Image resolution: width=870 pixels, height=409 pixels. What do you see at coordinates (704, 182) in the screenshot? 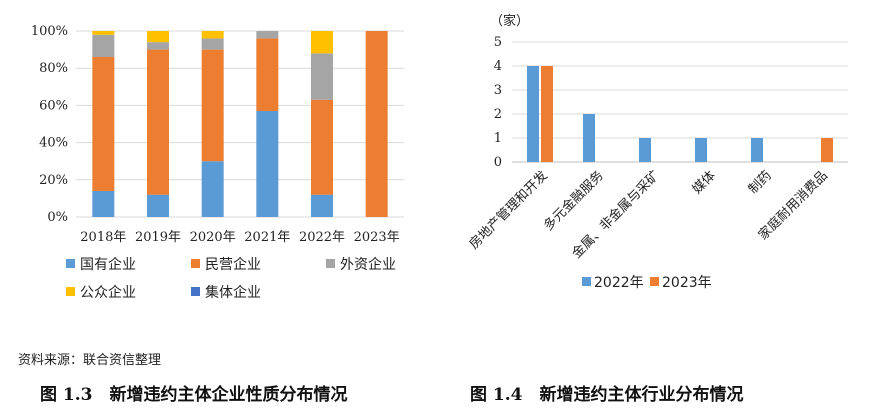
I see `x-tick-label: 媒体` at bounding box center [704, 182].